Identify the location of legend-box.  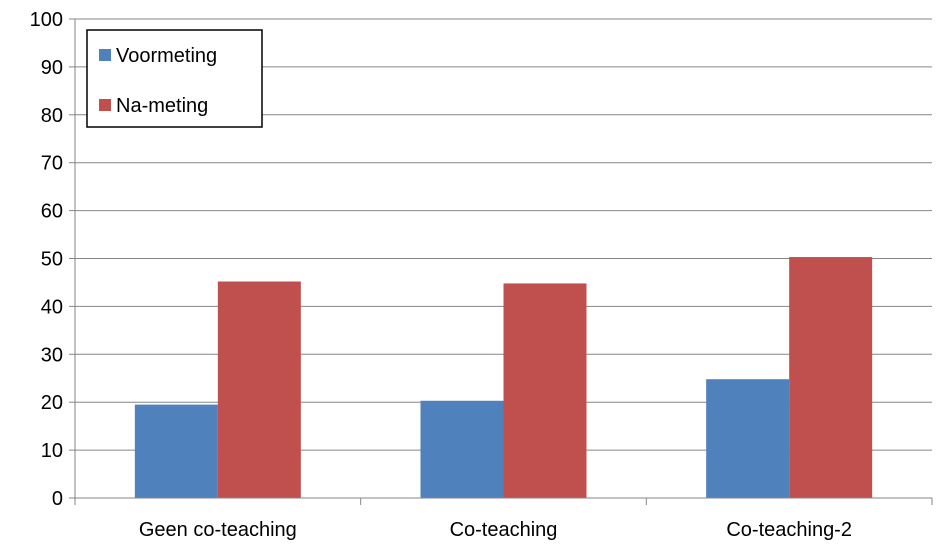
(174, 78).